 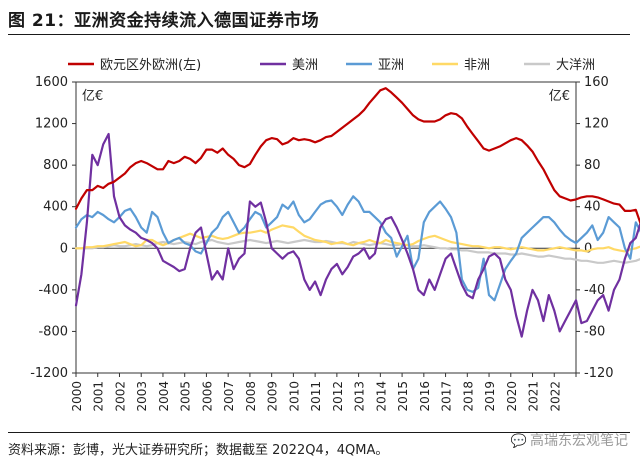 What do you see at coordinates (559, 96) in the screenshot?
I see `right-axis-unit: 亿€` at bounding box center [559, 96].